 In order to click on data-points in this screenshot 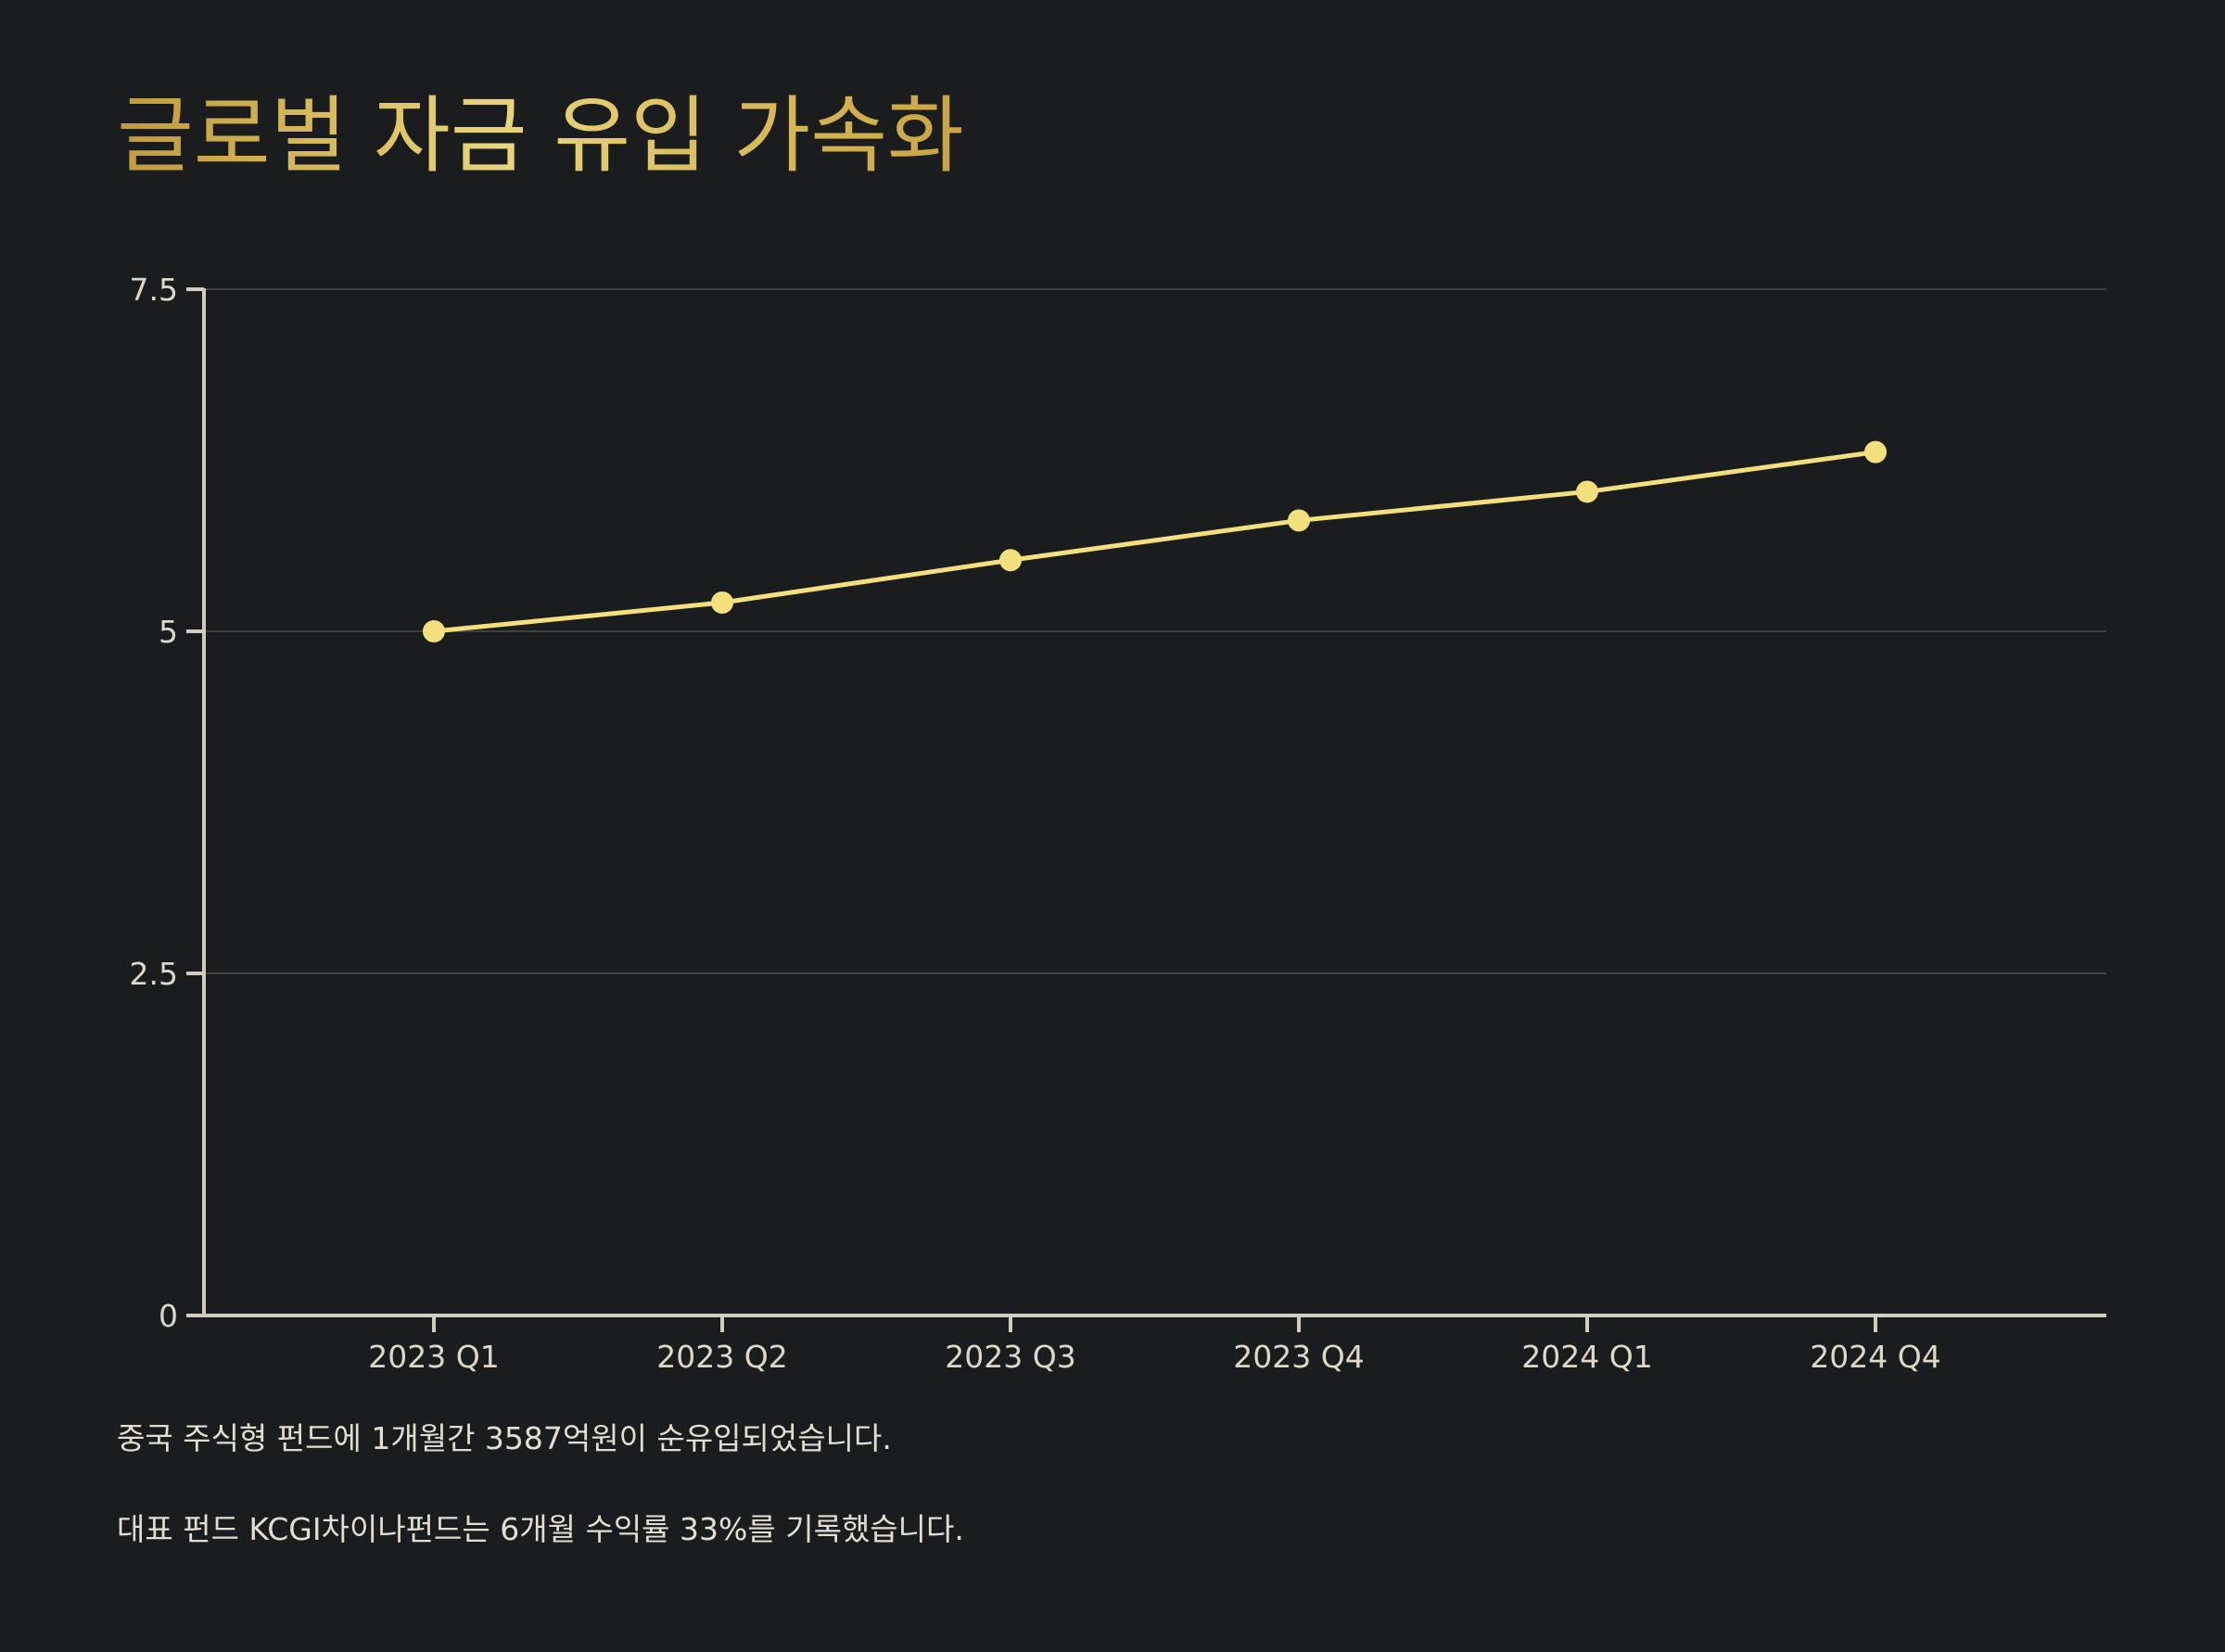, I will do `click(1155, 541)`.